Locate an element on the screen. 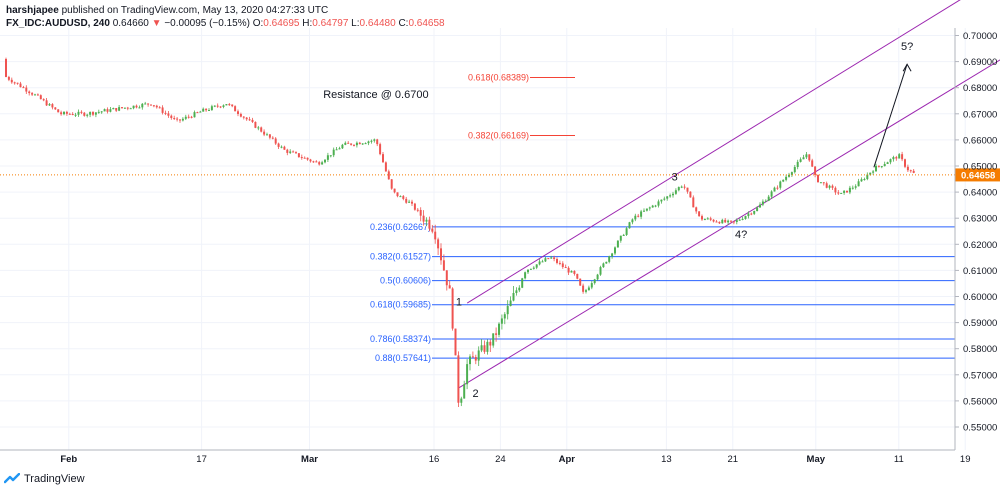 Image resolution: width=1000 pixels, height=492 pixels. projection-arrowhead-icon is located at coordinates (907, 67).